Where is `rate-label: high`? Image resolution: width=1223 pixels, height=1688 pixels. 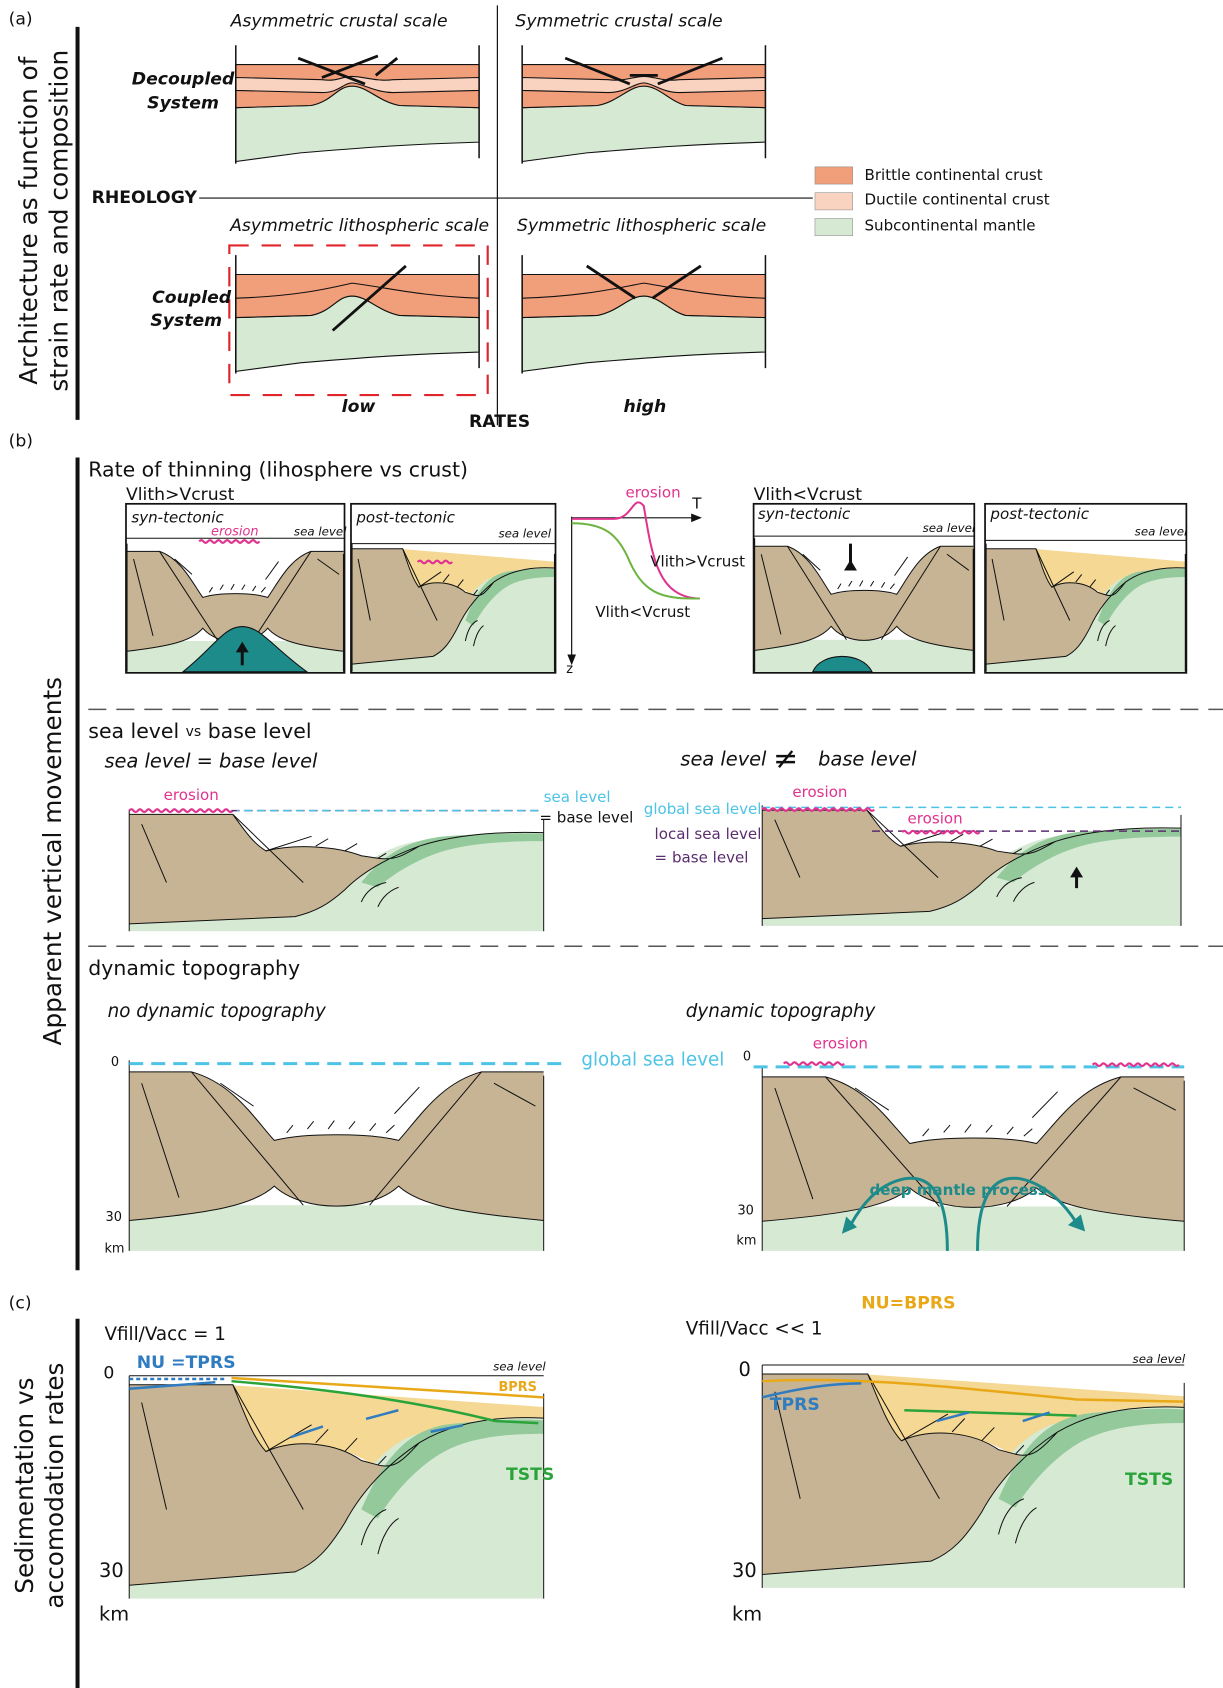
rate-label: high is located at coordinates (644, 407).